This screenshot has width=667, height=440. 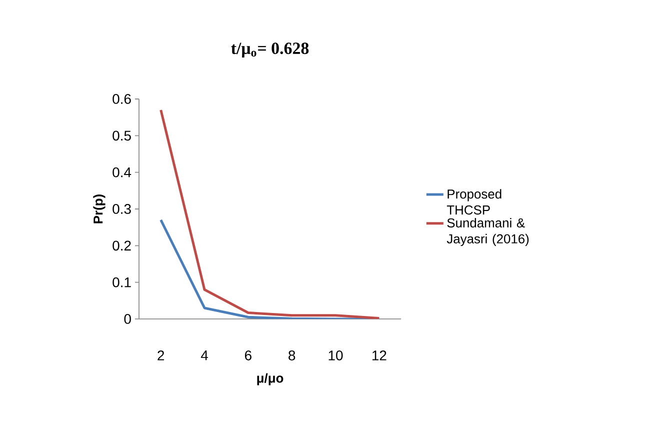 I want to click on y-tick-label: 0.4, so click(x=122, y=172).